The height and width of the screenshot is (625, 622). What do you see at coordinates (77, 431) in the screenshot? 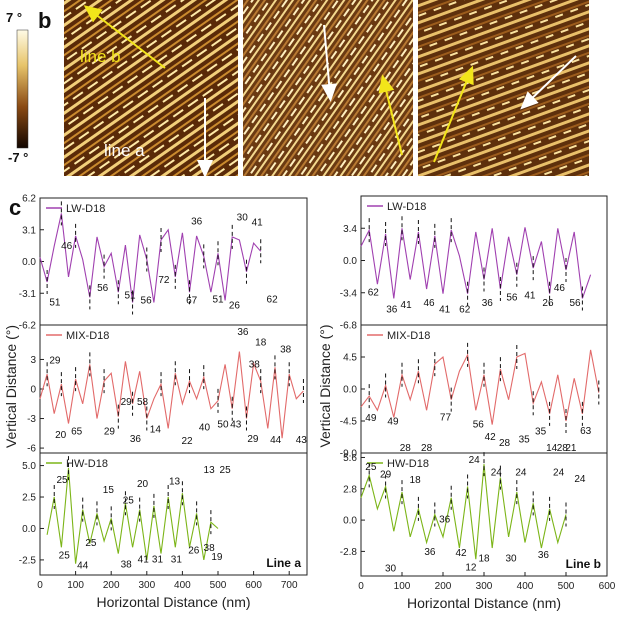
I see `annotation-label: 65` at bounding box center [77, 431].